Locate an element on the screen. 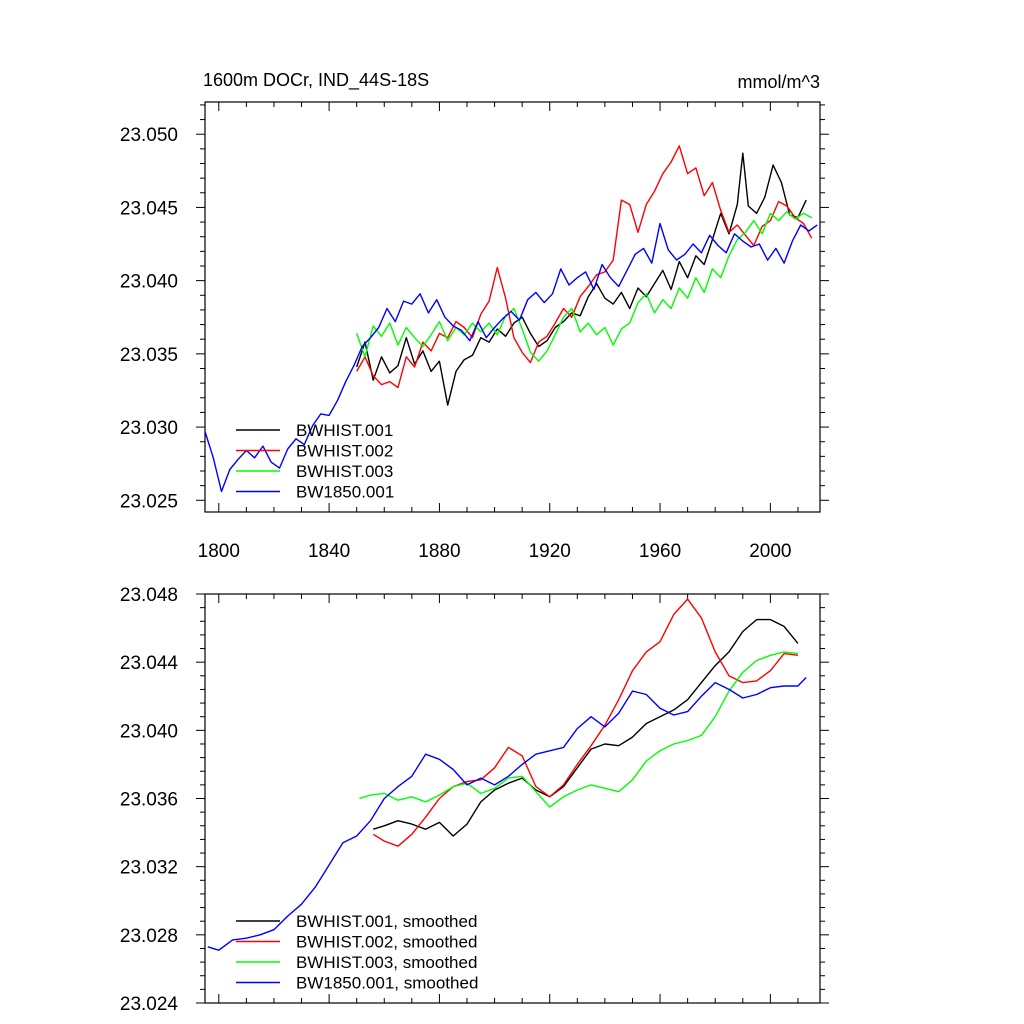 The width and height of the screenshot is (1024, 1024). legend-label: BWHIST.001 is located at coordinates (344, 430).